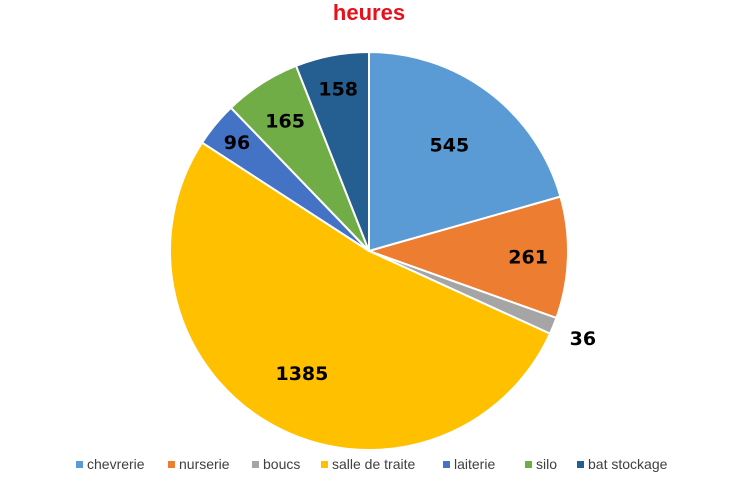  Describe the element at coordinates (474, 464) in the screenshot. I see `legend-label: laiterie` at that location.